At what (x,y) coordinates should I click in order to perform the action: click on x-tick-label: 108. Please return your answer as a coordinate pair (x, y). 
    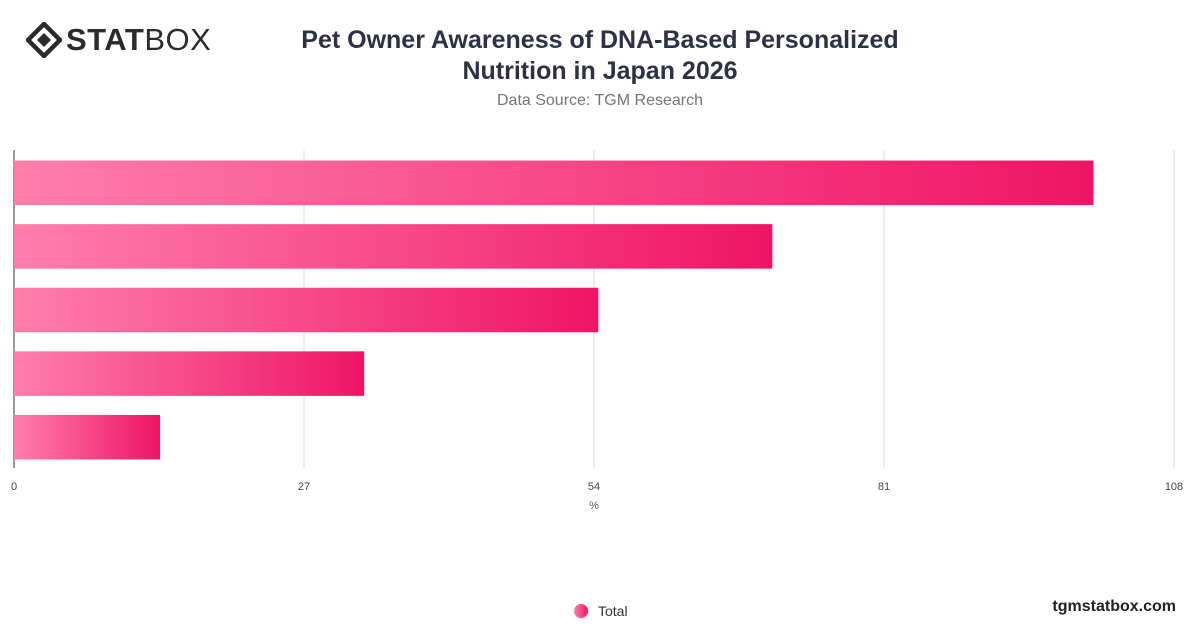
    Looking at the image, I should click on (1174, 487).